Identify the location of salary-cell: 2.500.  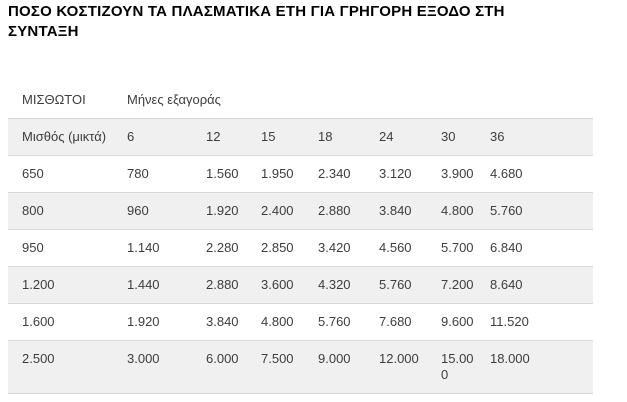
(60, 367).